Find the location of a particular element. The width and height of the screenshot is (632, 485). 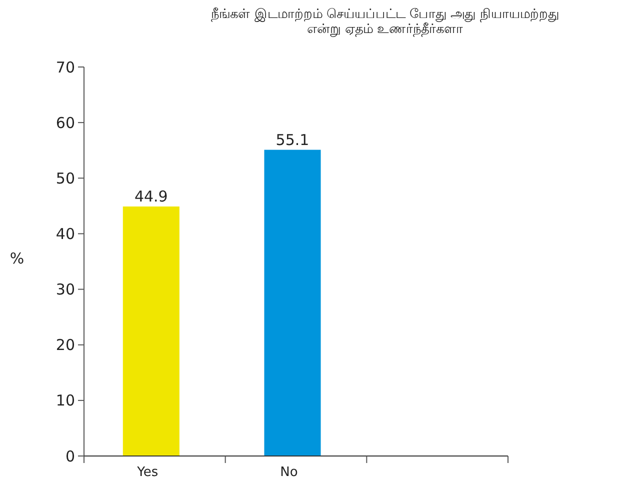

y-tick-label: 20 is located at coordinates (65, 345).